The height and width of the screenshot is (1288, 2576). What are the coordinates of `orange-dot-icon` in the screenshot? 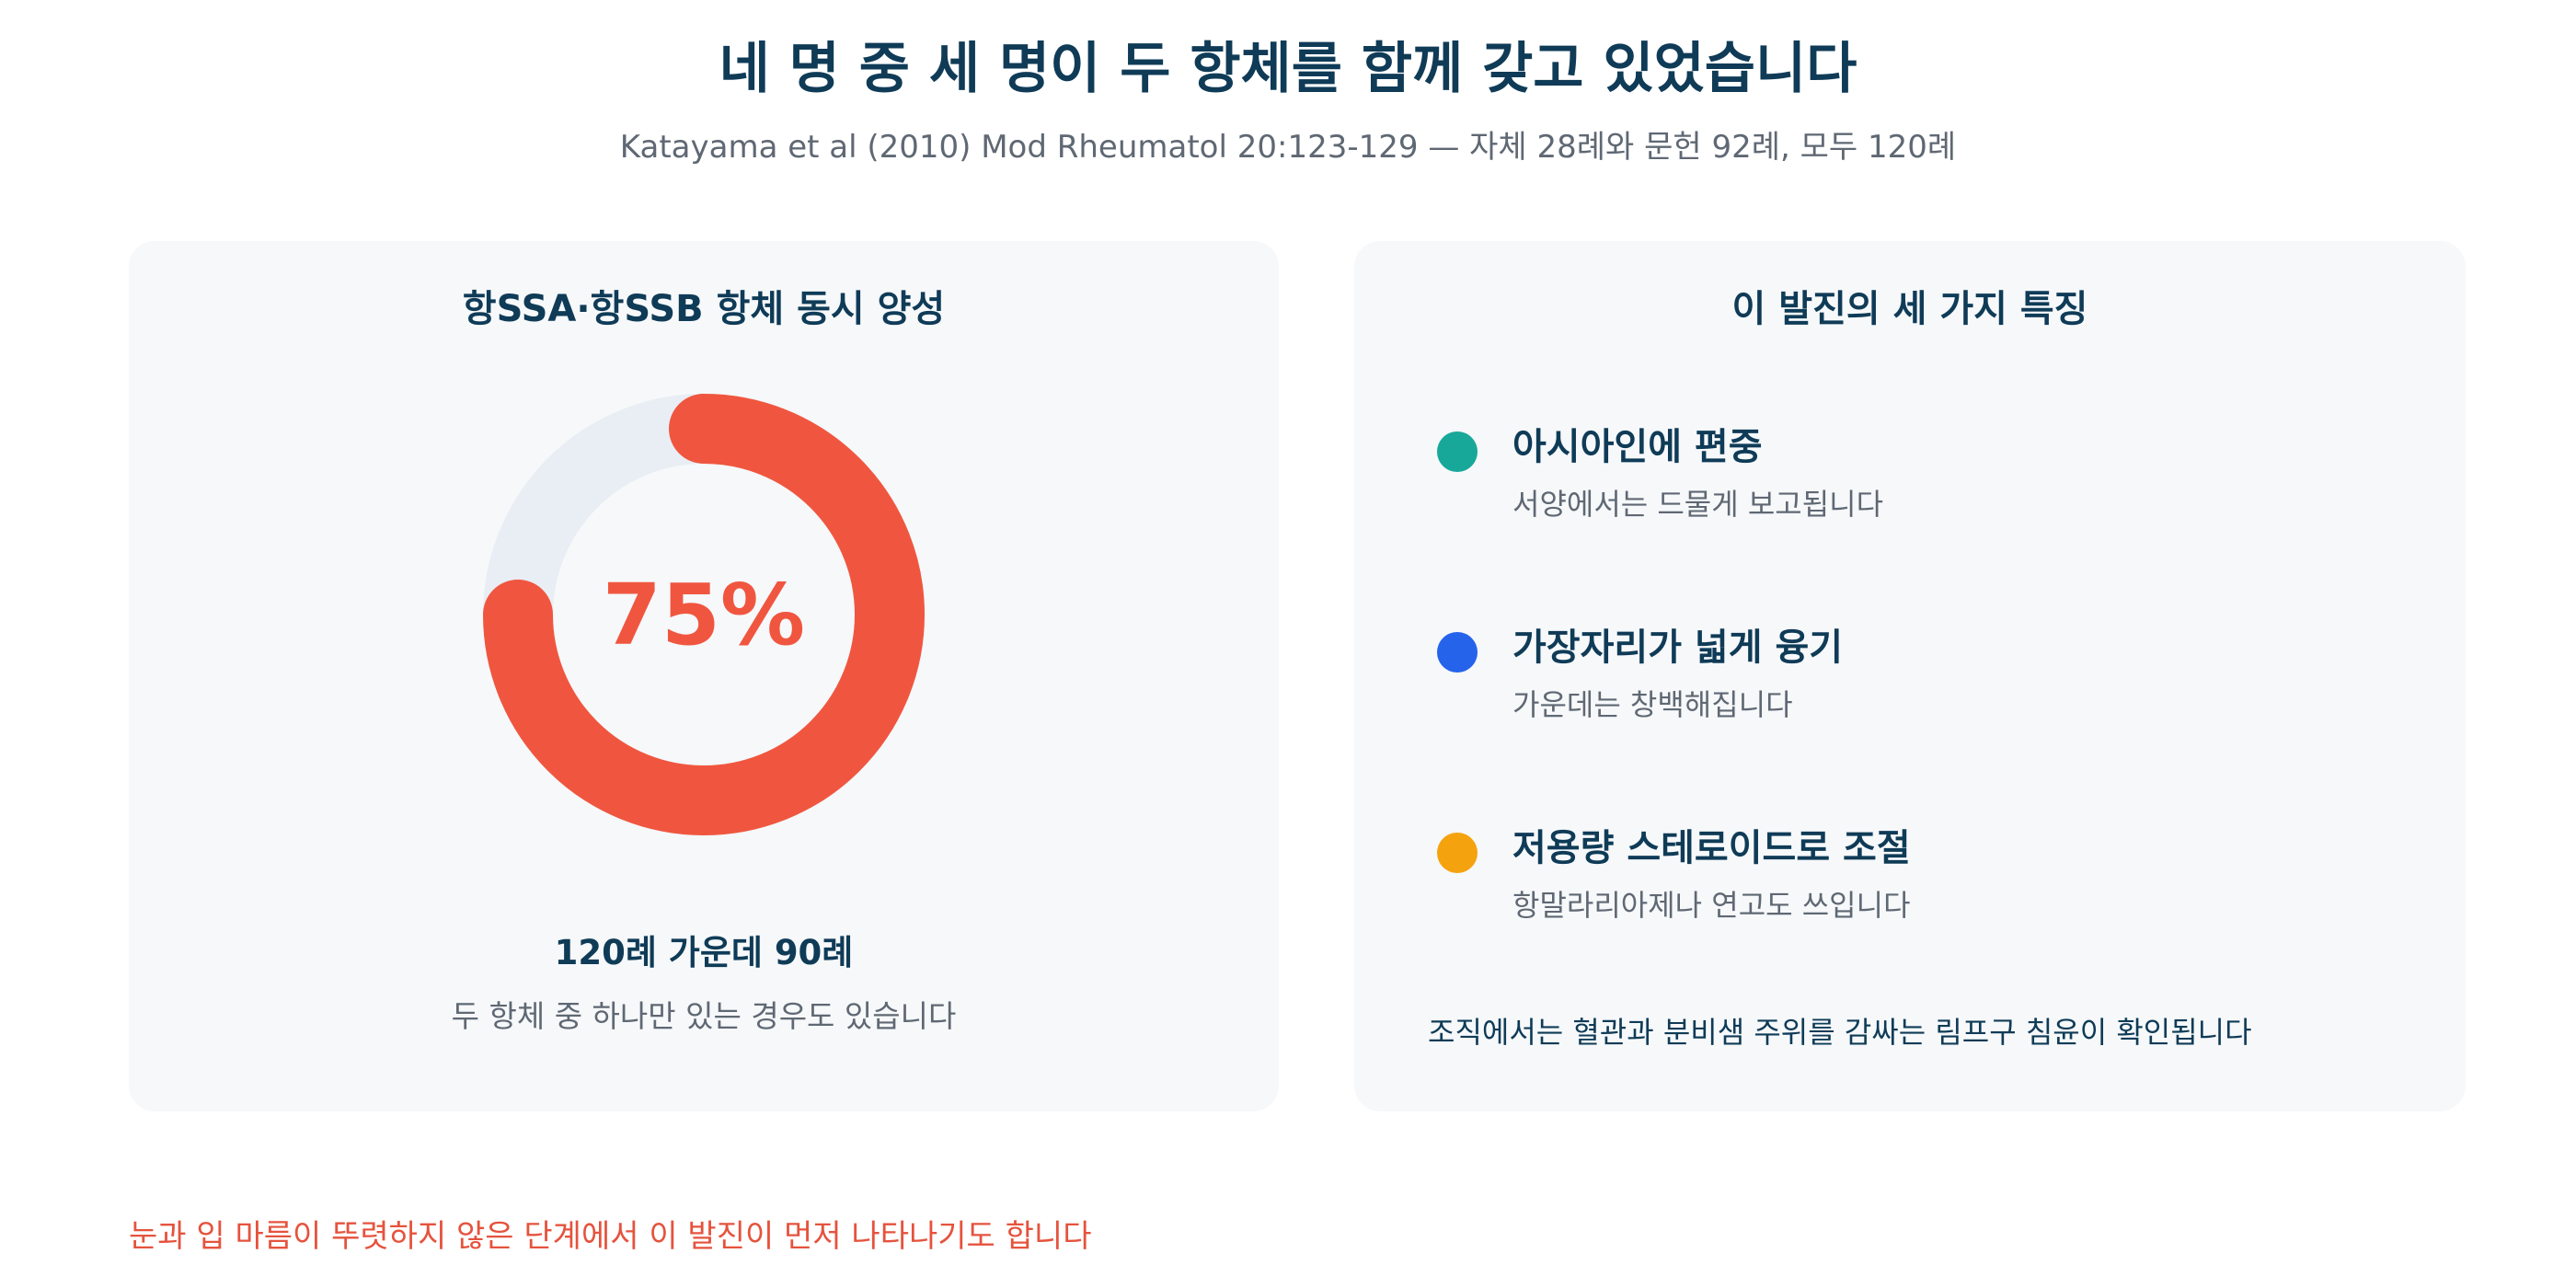 It's located at (1457, 853).